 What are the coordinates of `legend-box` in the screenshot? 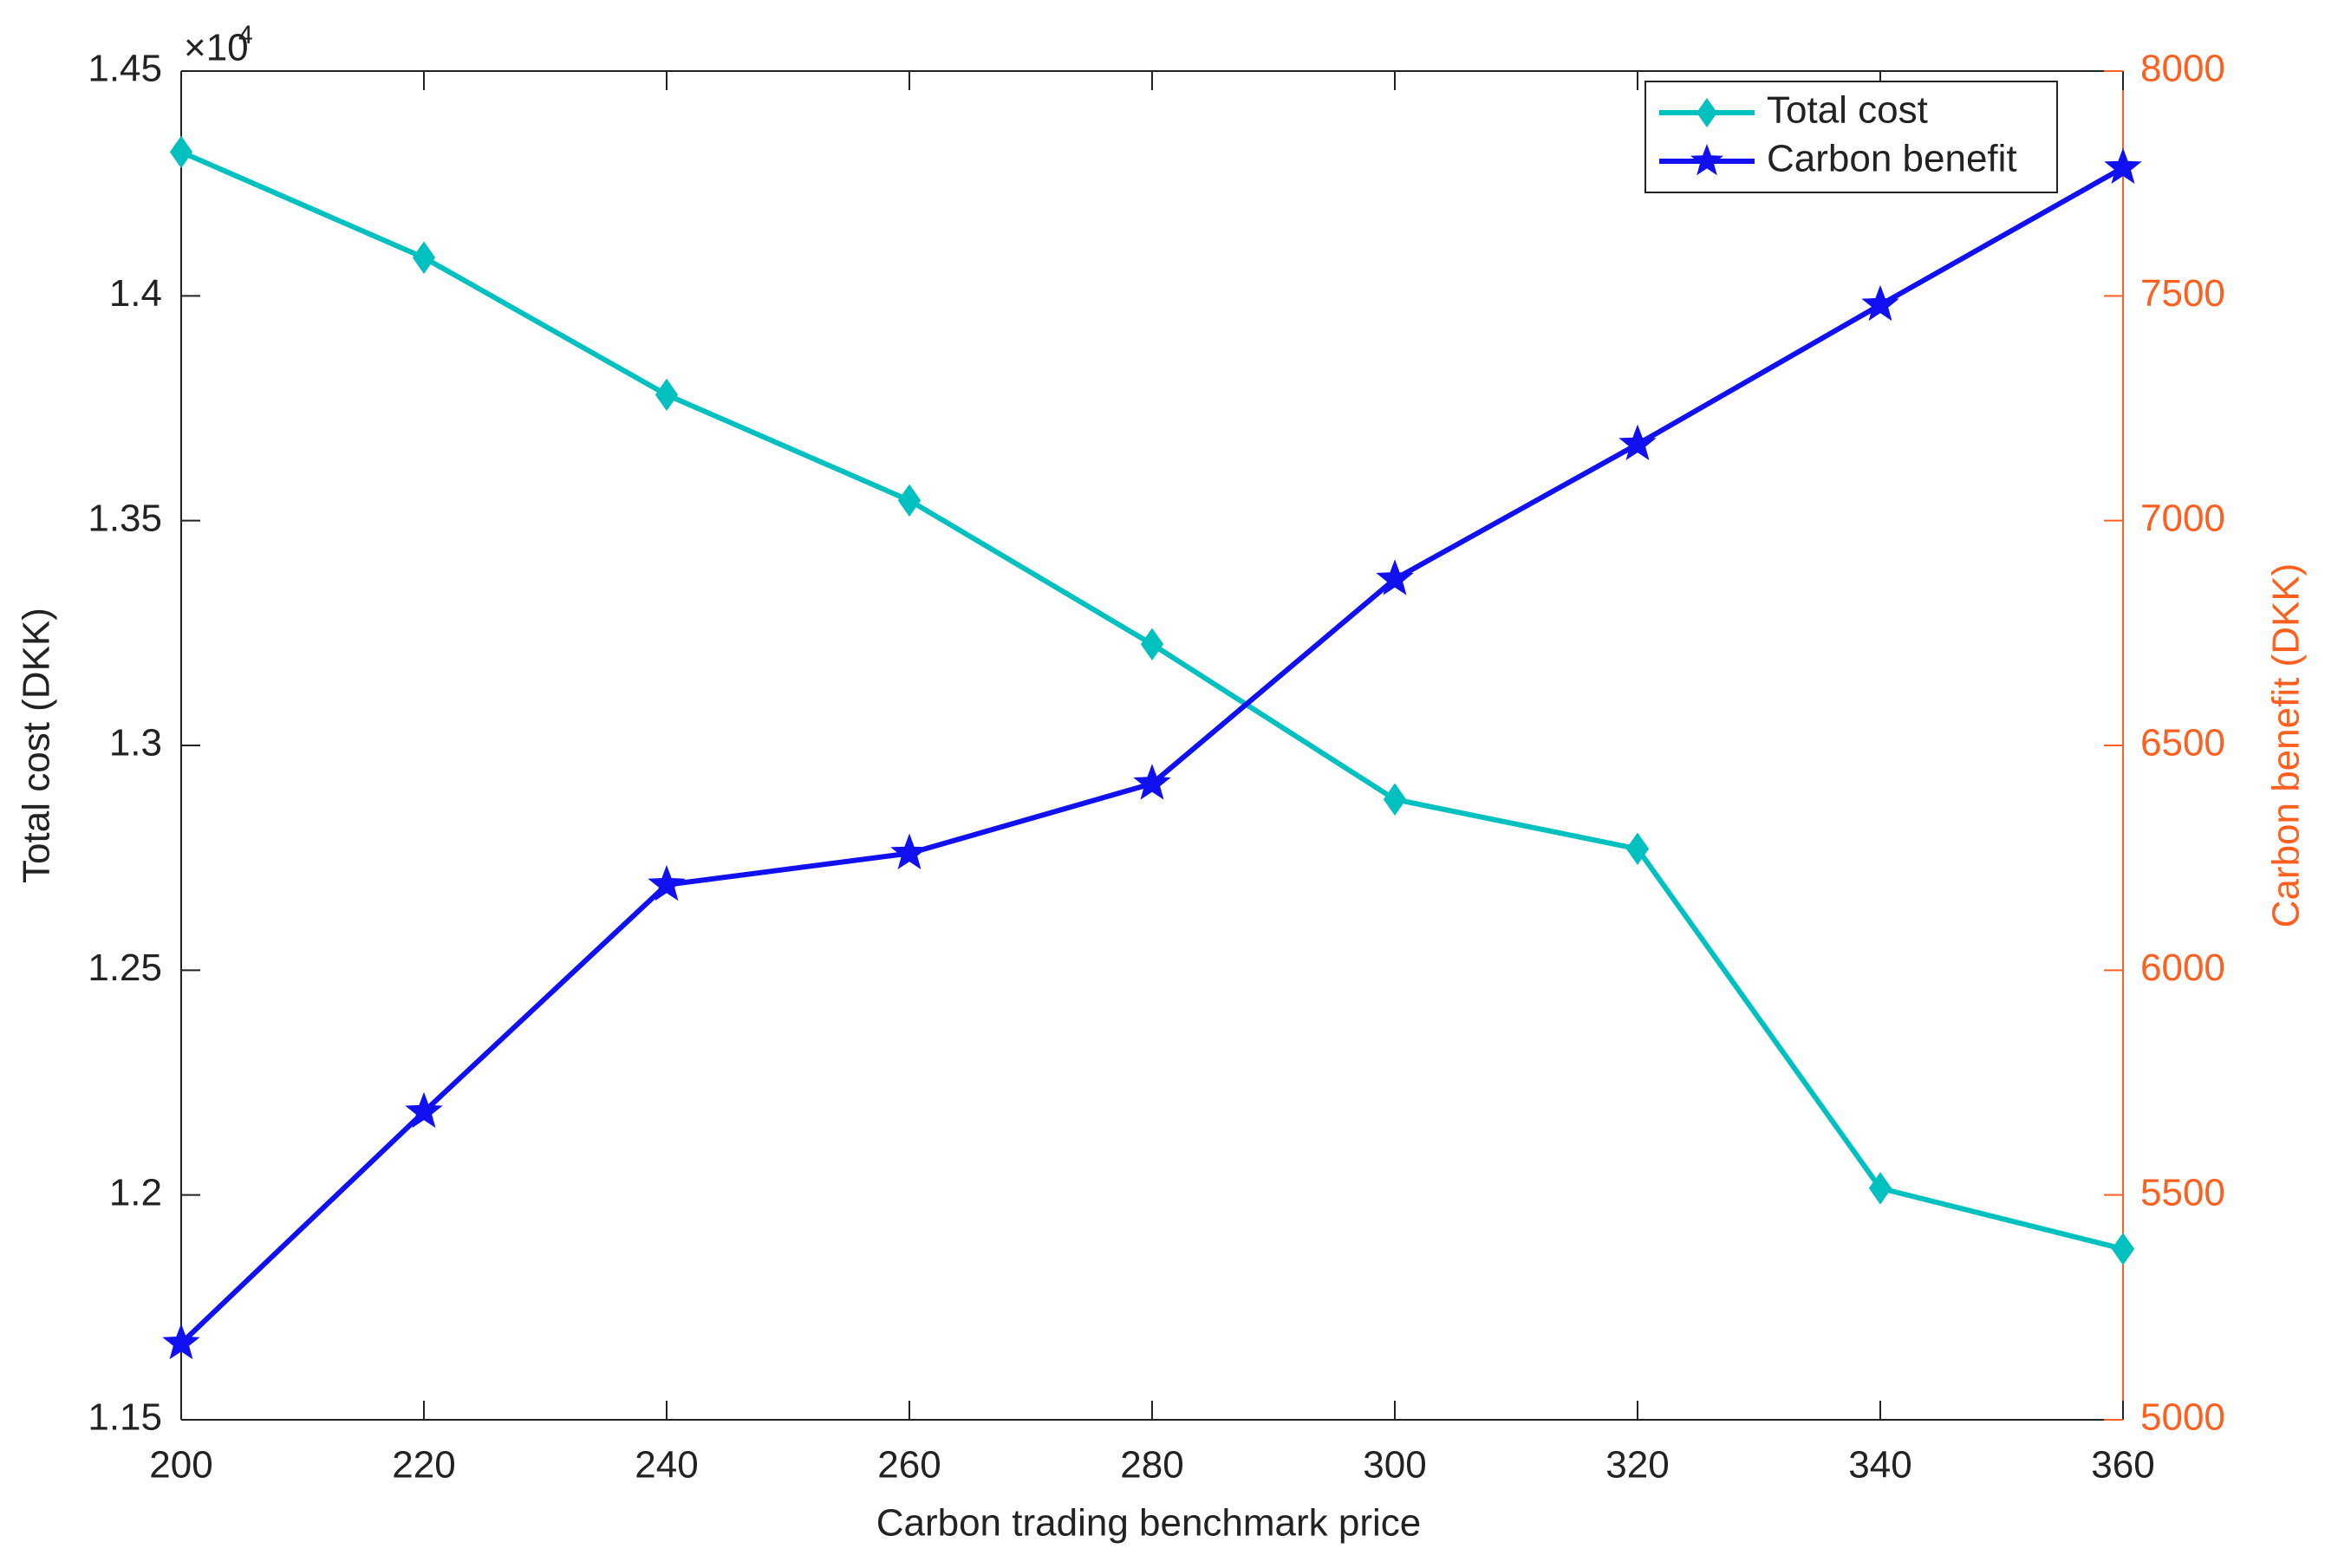 It's located at (1851, 137).